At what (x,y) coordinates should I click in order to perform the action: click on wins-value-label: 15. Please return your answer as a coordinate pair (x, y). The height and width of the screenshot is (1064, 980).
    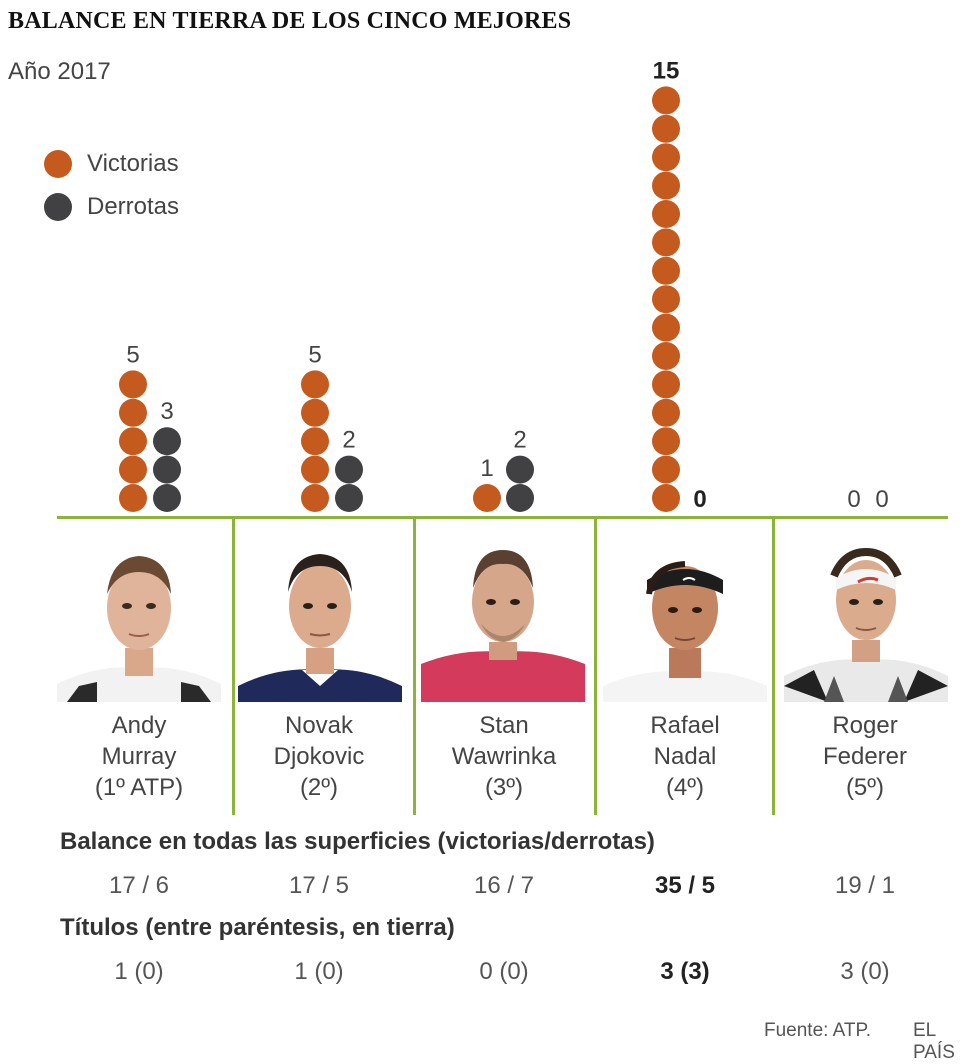
    Looking at the image, I should click on (666, 70).